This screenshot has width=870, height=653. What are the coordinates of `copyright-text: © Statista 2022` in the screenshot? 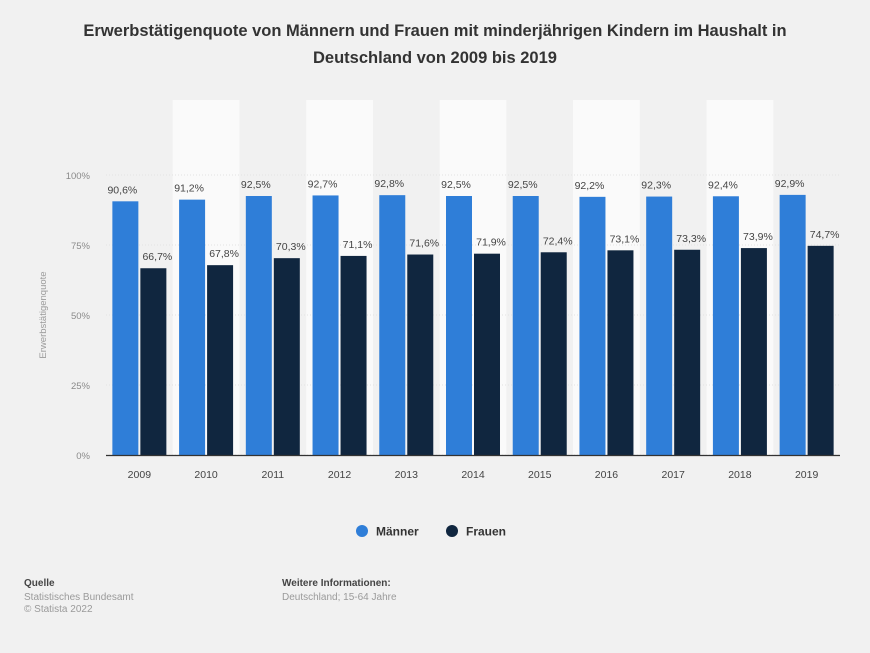 It's located at (58, 609).